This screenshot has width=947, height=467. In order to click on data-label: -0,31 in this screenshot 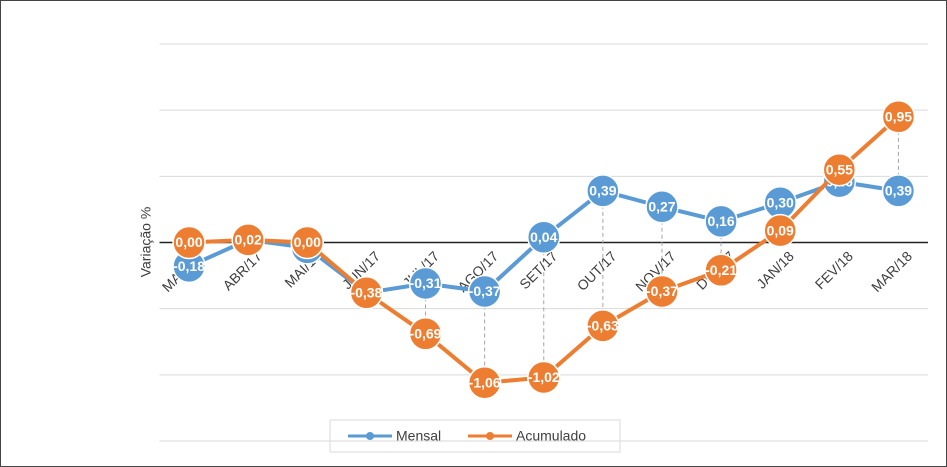, I will do `click(426, 283)`.